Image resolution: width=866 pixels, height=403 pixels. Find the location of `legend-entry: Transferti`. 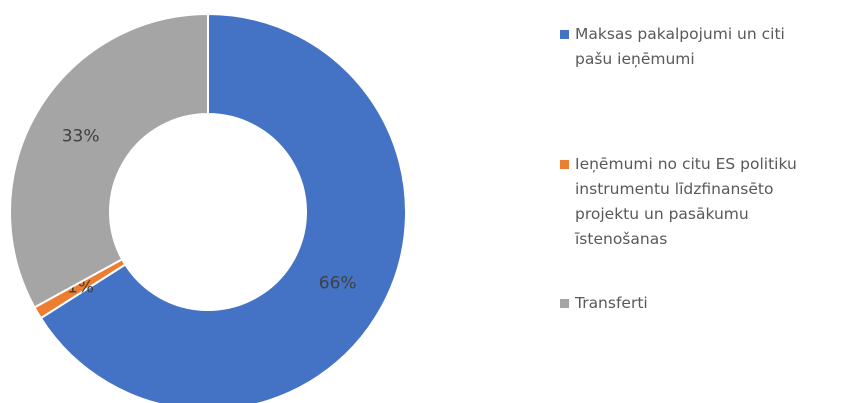

legend-entry: Transferti is located at coordinates (710, 303).